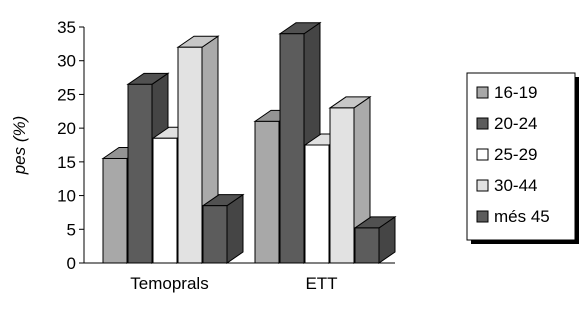 Image resolution: width=587 pixels, height=322 pixels. Describe the element at coordinates (321, 283) in the screenshot. I see `x-category-label: ETT` at that location.